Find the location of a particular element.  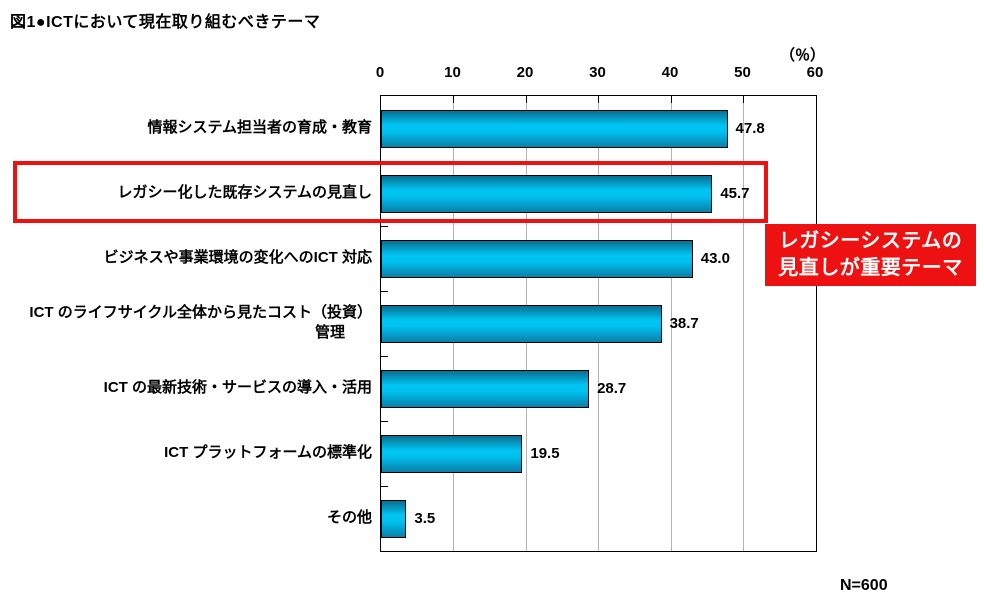

x-axis-tick-label: 60 is located at coordinates (815, 72).